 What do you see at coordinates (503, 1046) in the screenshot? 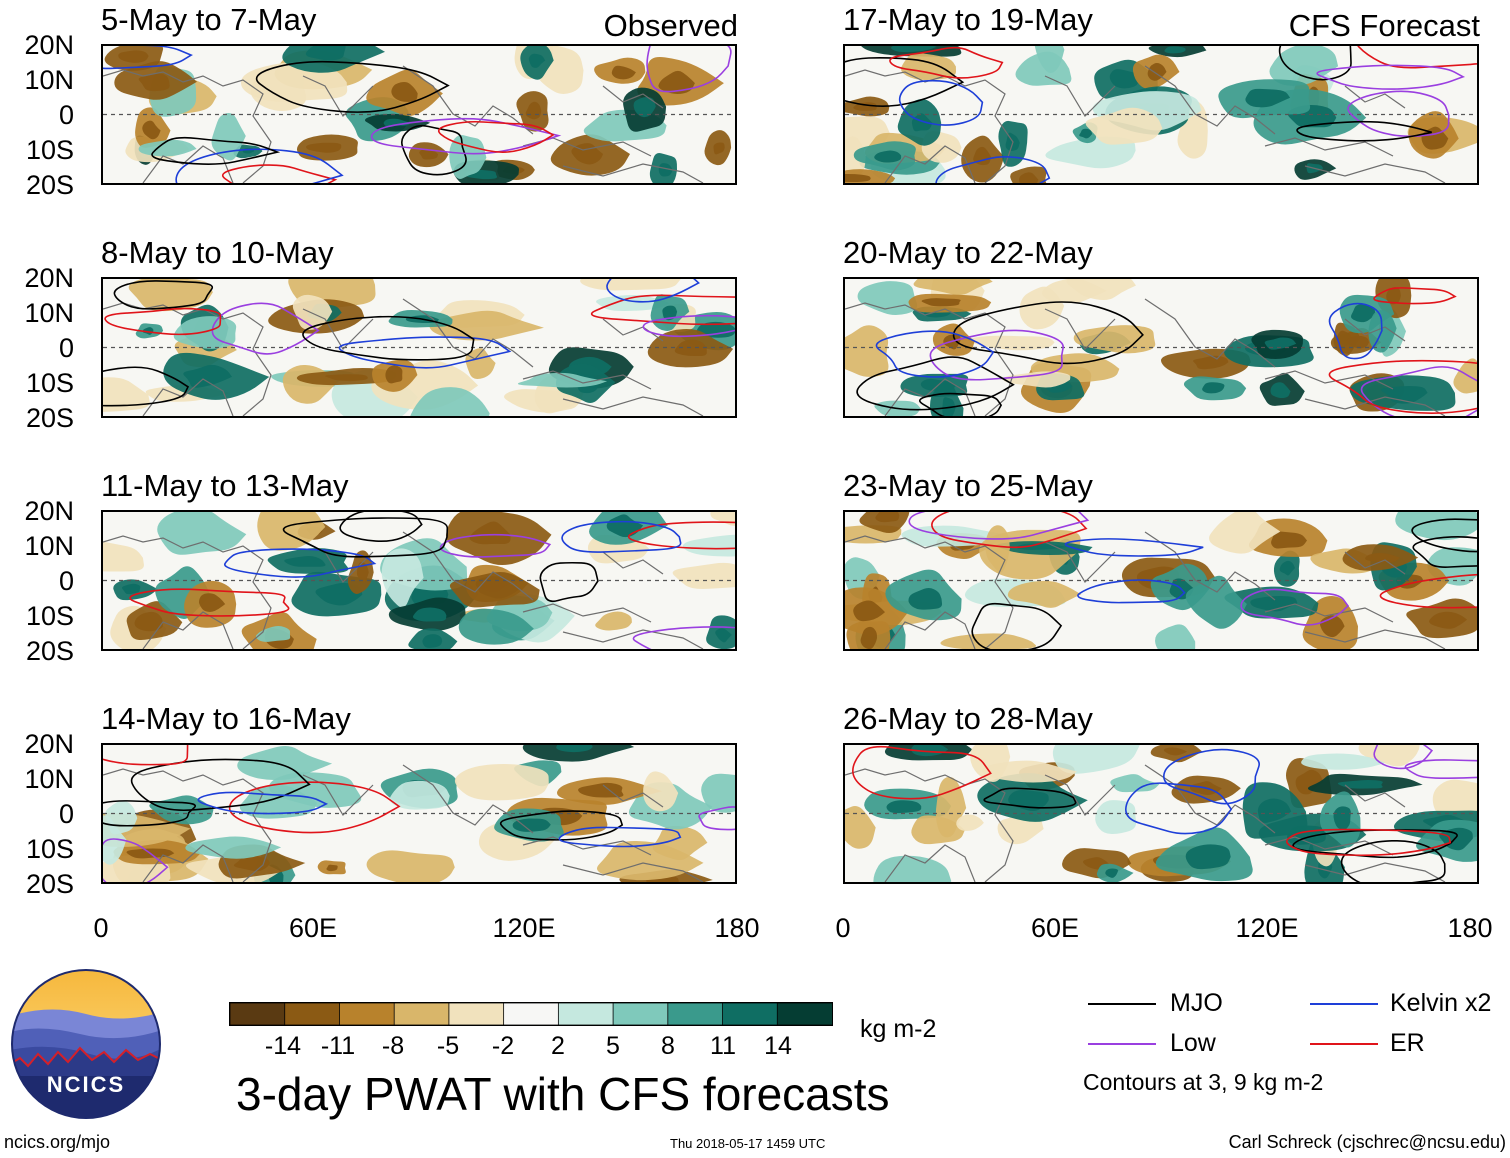
I see `colorbar-tick: -2` at bounding box center [503, 1046].